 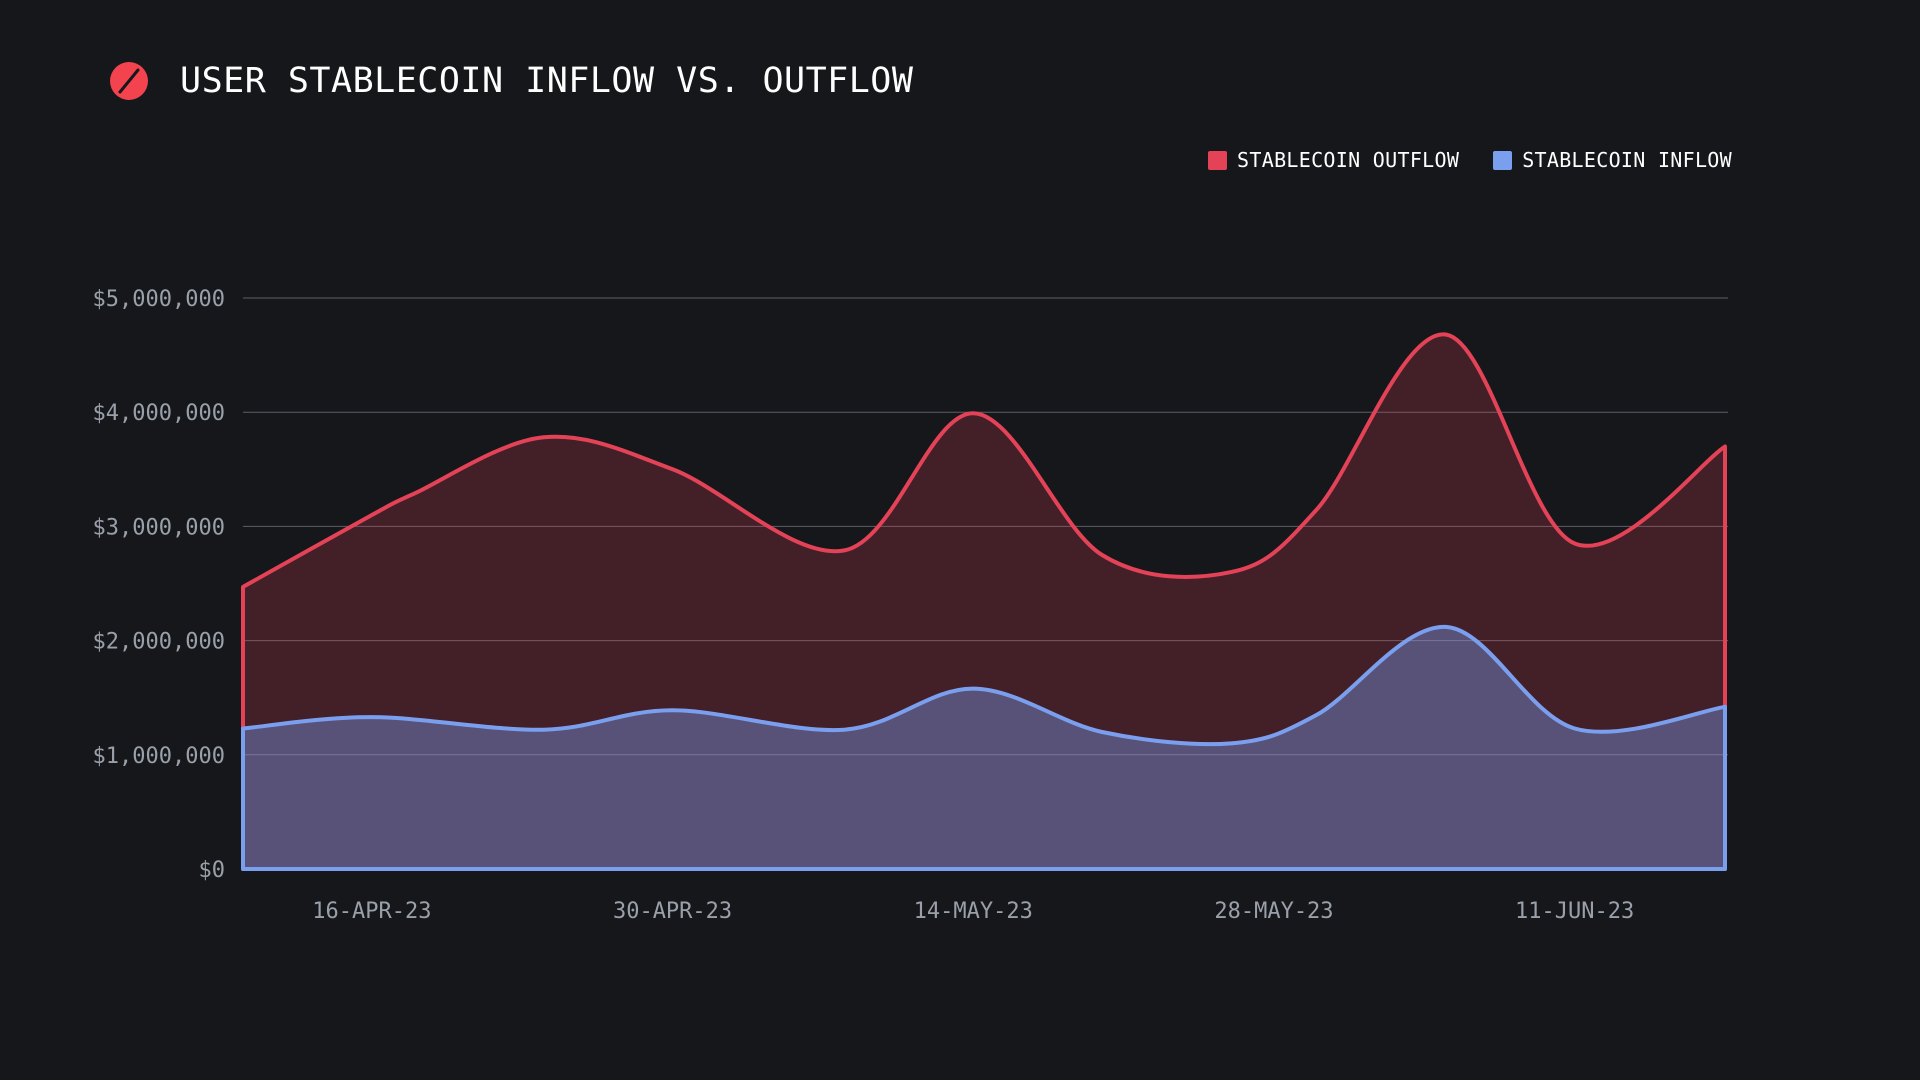 What do you see at coordinates (1218, 160) in the screenshot?
I see `legend-swatch-outflow` at bounding box center [1218, 160].